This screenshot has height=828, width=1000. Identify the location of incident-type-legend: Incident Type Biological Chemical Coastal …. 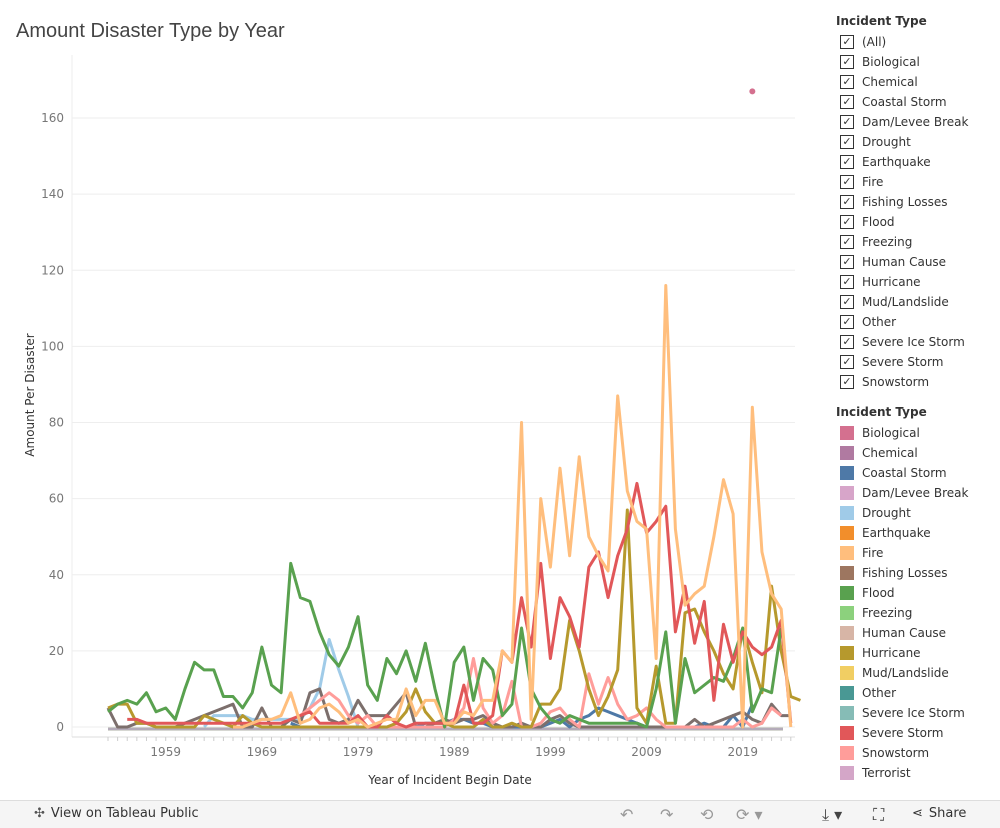
(902, 594).